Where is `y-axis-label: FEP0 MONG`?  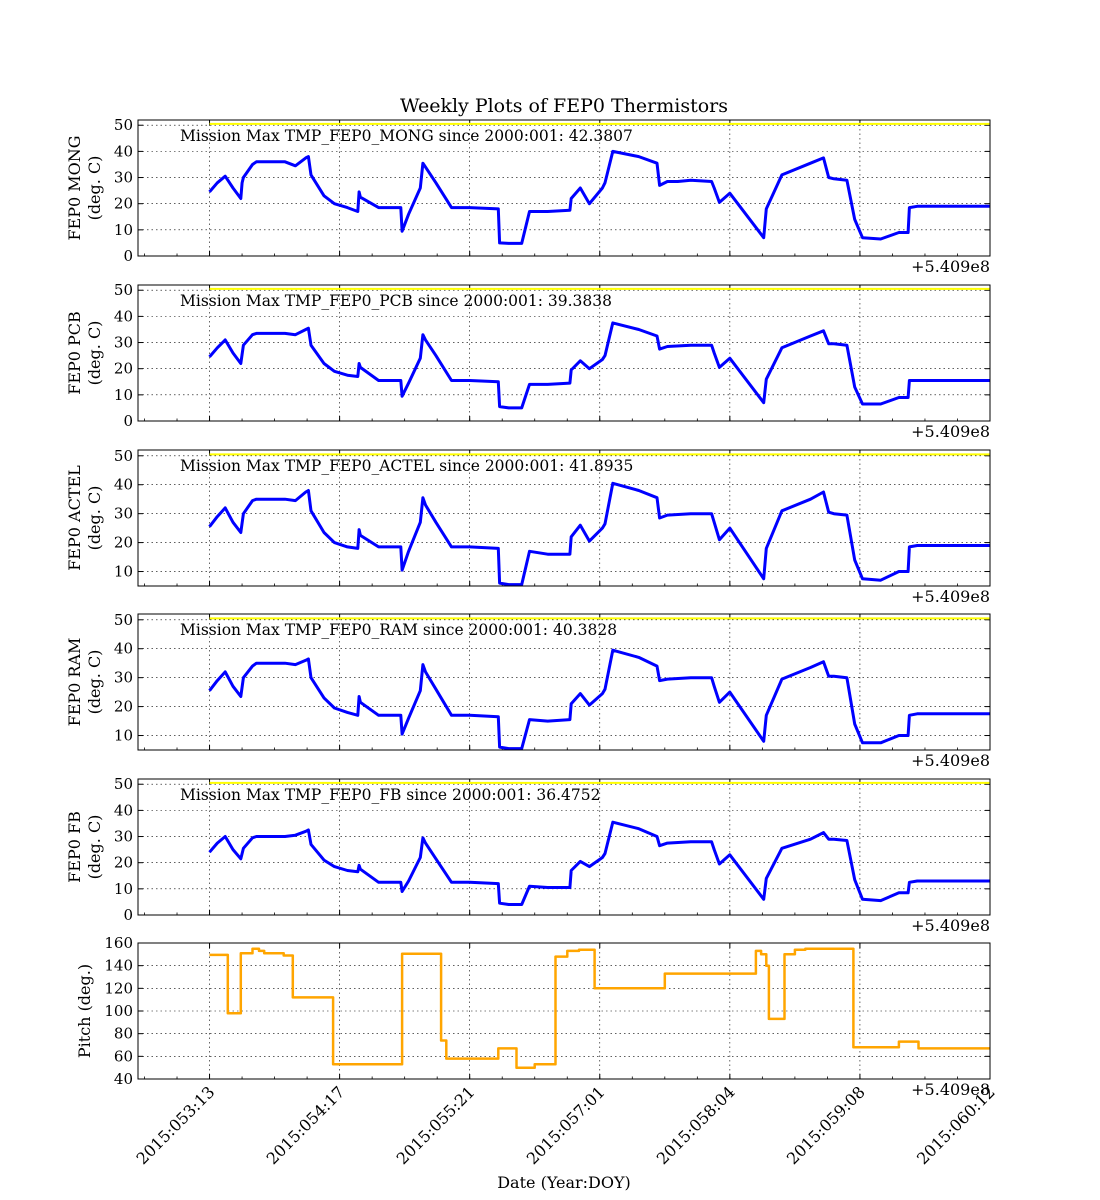
y-axis-label: FEP0 MONG is located at coordinates (74, 187).